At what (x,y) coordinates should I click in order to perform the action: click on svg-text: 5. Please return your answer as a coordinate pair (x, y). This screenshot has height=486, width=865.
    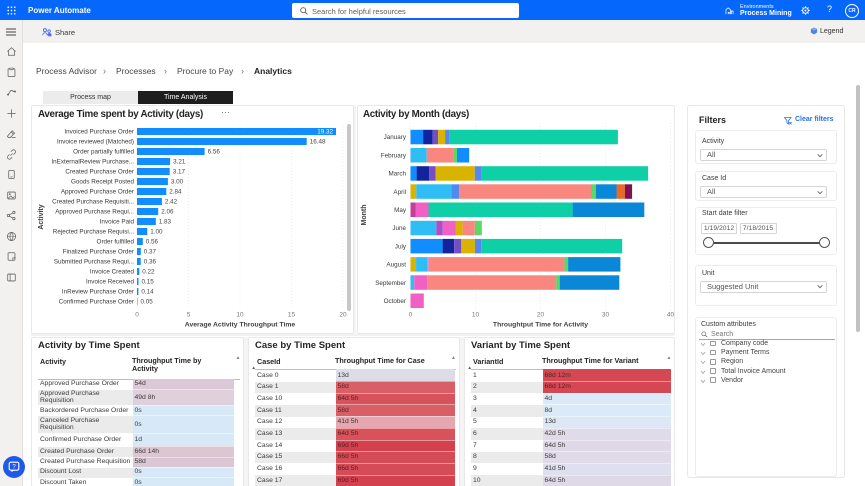
    Looking at the image, I should click on (189, 315).